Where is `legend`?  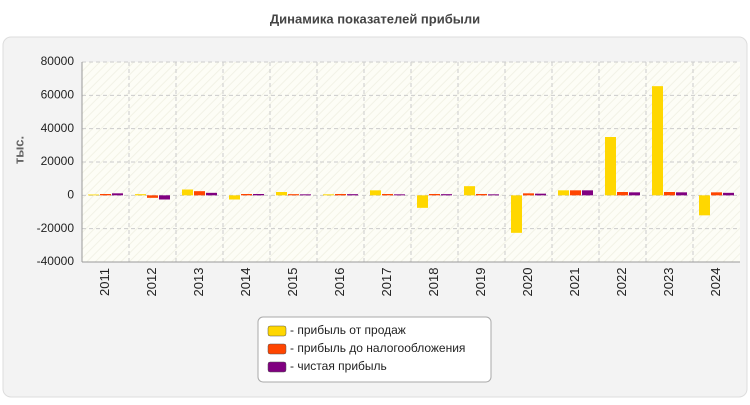
legend is located at coordinates (374, 349).